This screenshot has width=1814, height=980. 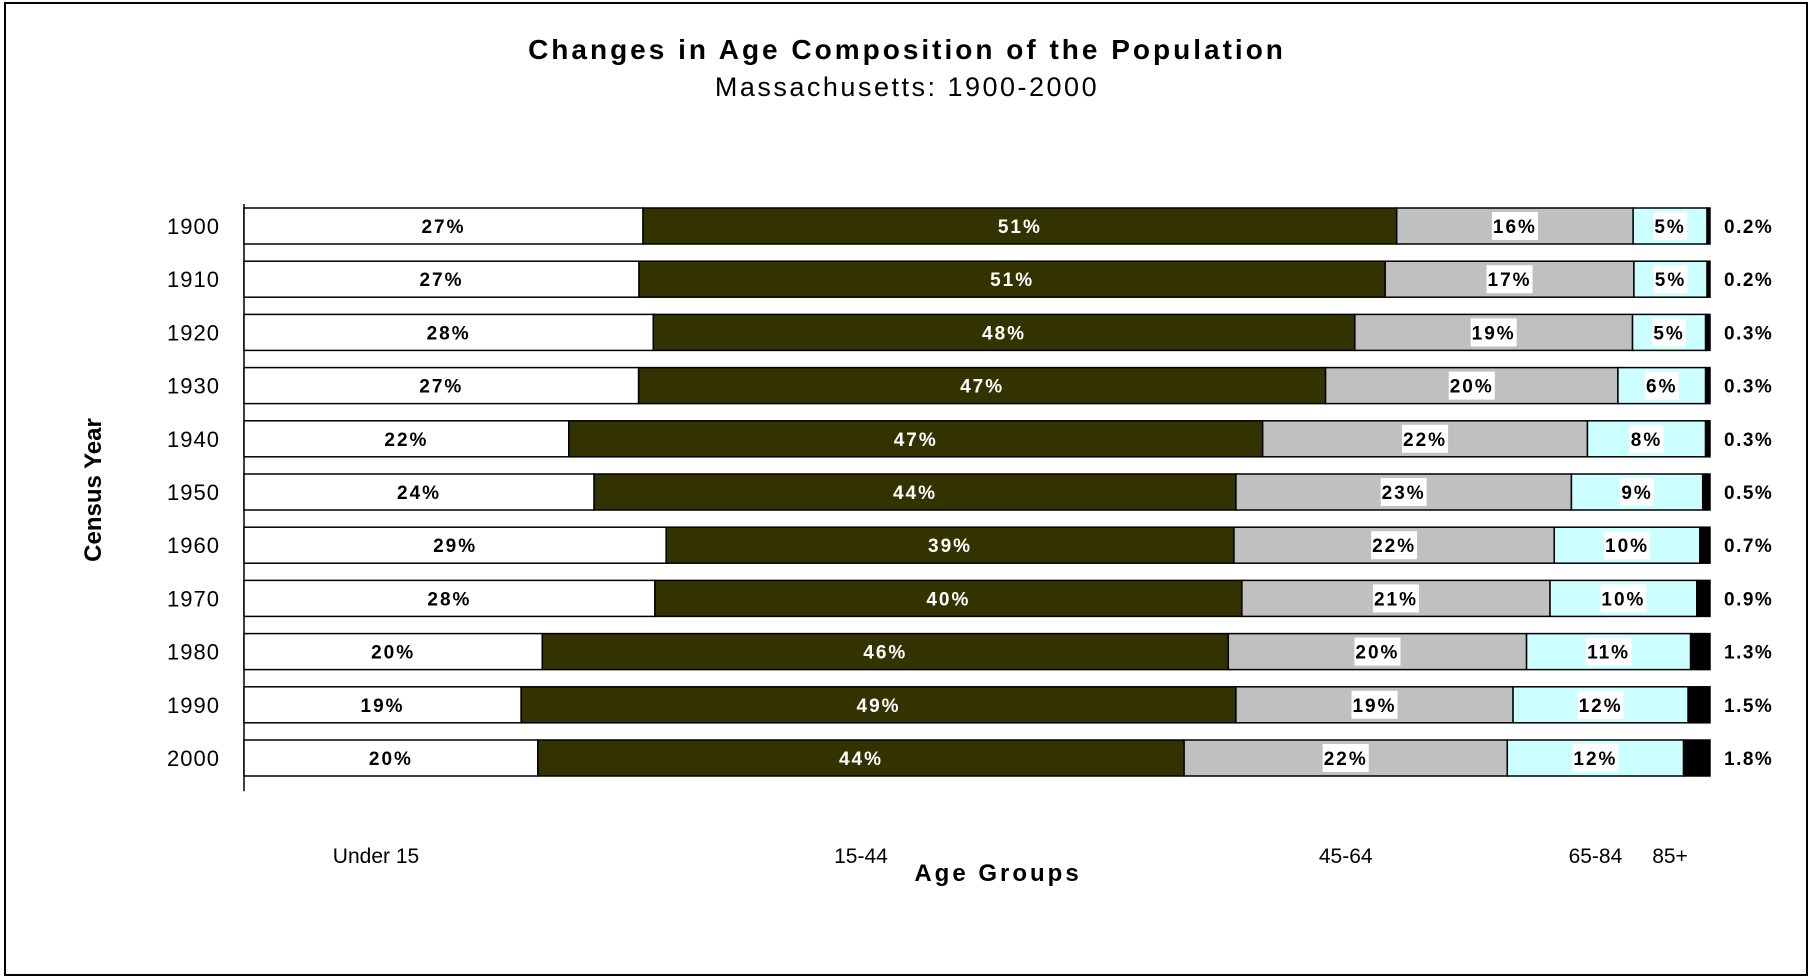 I want to click on bar-row-1940: 1940 22% 47% 22% 8% 0.3%, so click(x=969, y=439).